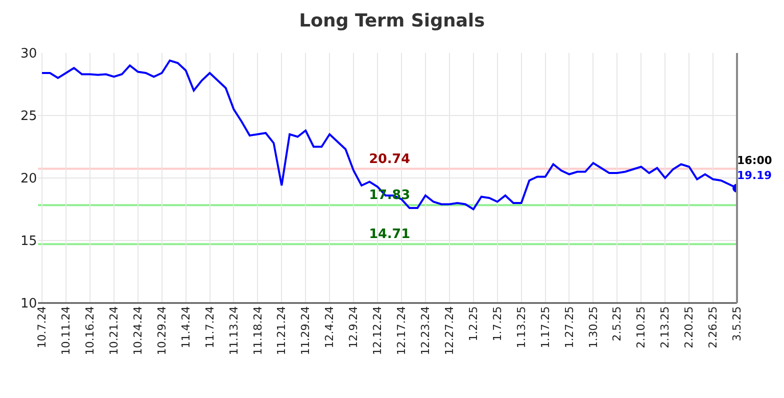  I want to click on y-tick-label: 20, so click(28, 179).